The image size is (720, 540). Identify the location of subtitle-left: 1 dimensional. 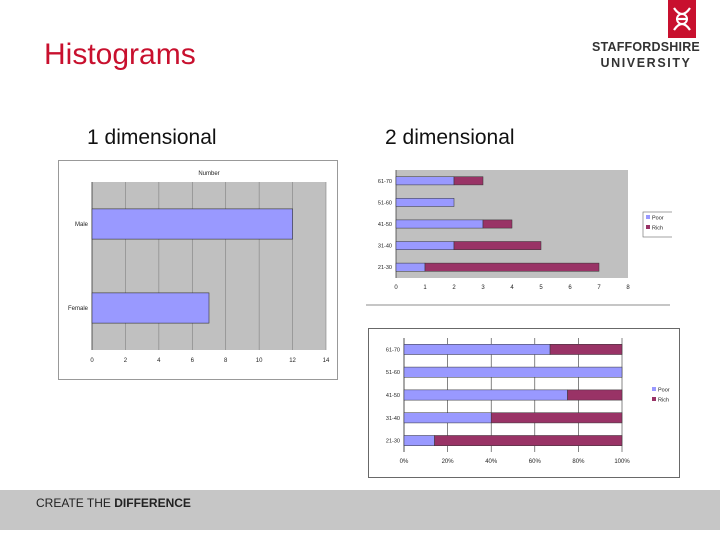
(152, 137).